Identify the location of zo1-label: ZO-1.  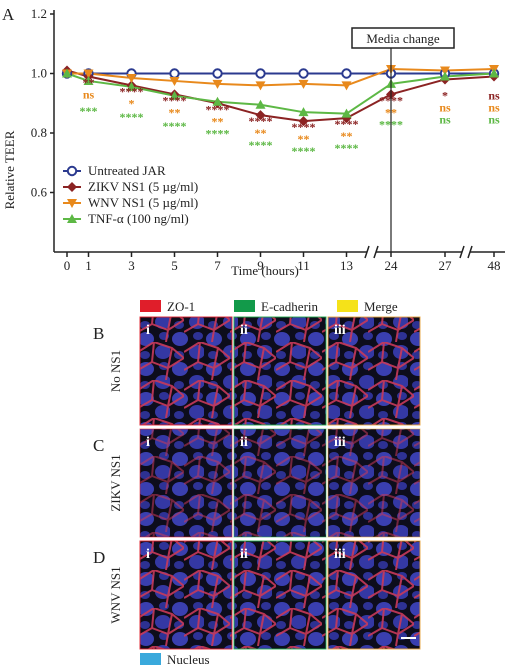
(181, 306).